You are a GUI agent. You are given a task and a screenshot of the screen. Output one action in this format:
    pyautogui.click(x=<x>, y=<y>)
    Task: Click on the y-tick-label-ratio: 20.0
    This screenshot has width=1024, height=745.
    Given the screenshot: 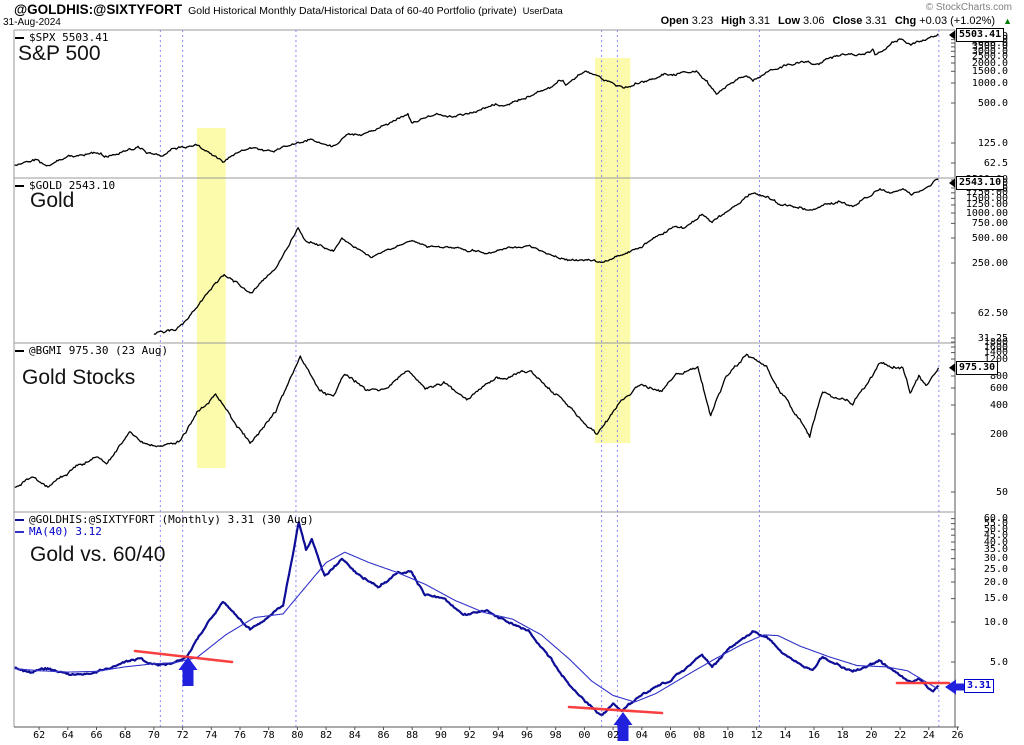 What is the action you would take?
    pyautogui.click(x=995, y=582)
    